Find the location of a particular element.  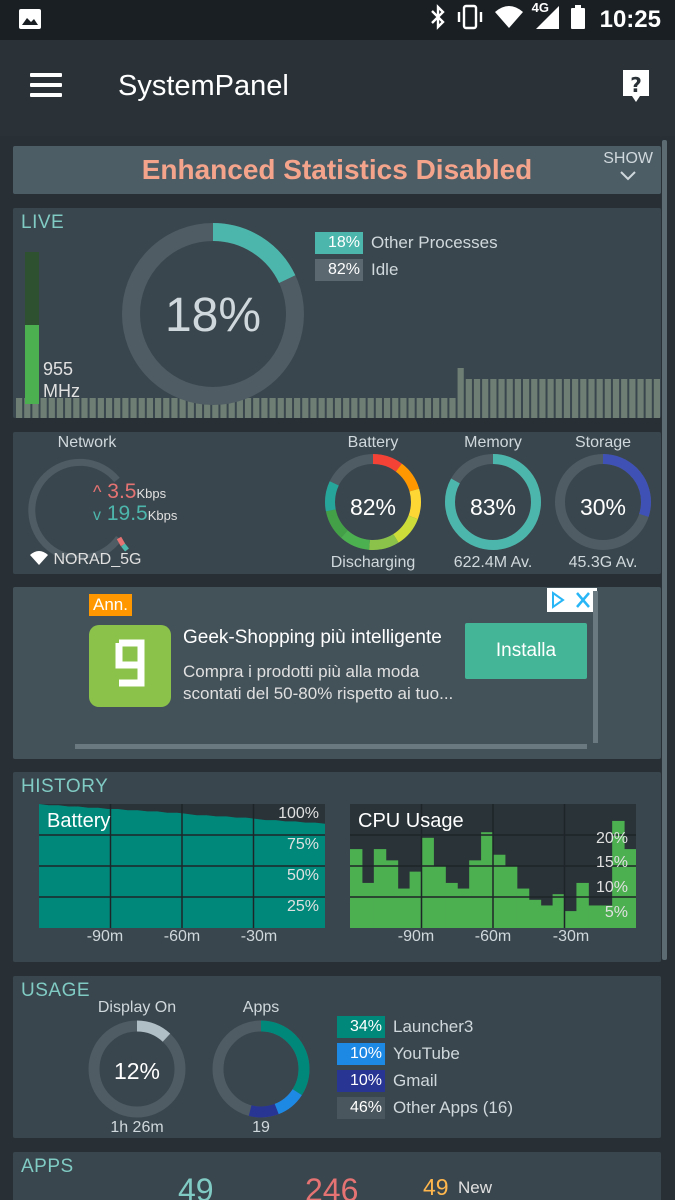

tick-y: 5% is located at coordinates (616, 912).